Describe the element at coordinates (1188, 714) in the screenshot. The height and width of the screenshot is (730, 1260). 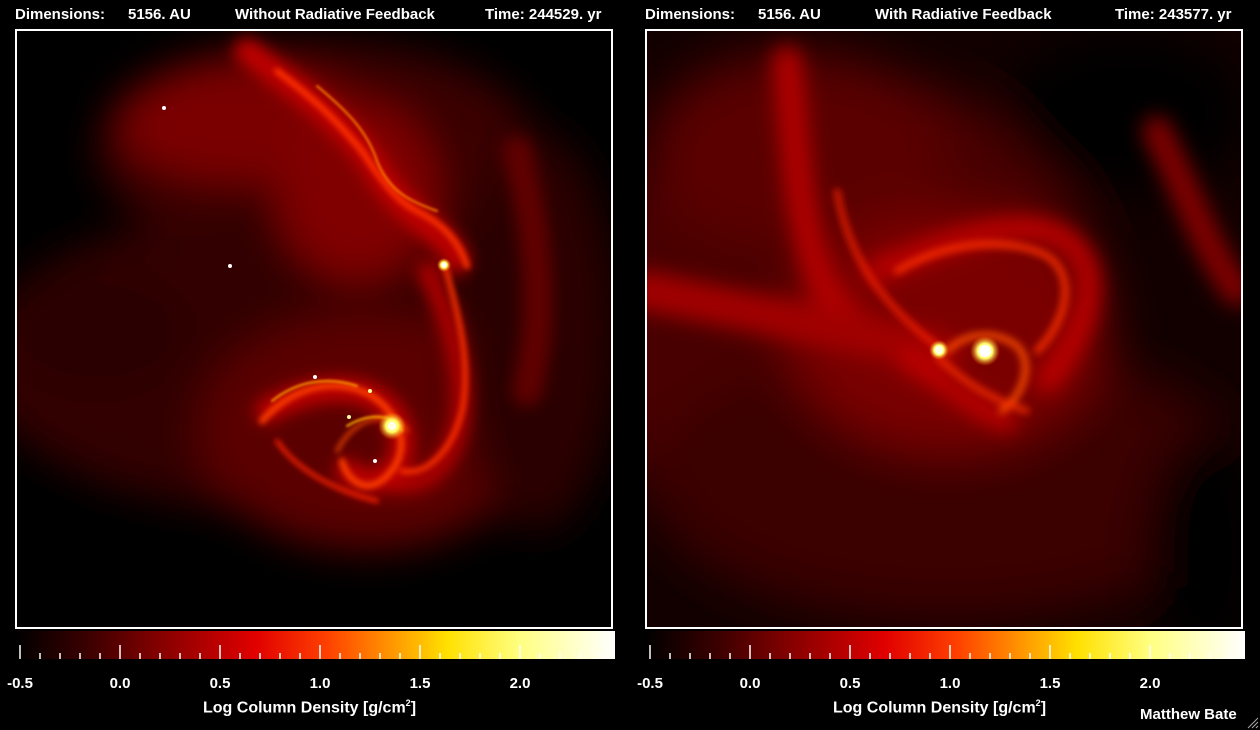
I see `credit-text: Matthew Bate` at that location.